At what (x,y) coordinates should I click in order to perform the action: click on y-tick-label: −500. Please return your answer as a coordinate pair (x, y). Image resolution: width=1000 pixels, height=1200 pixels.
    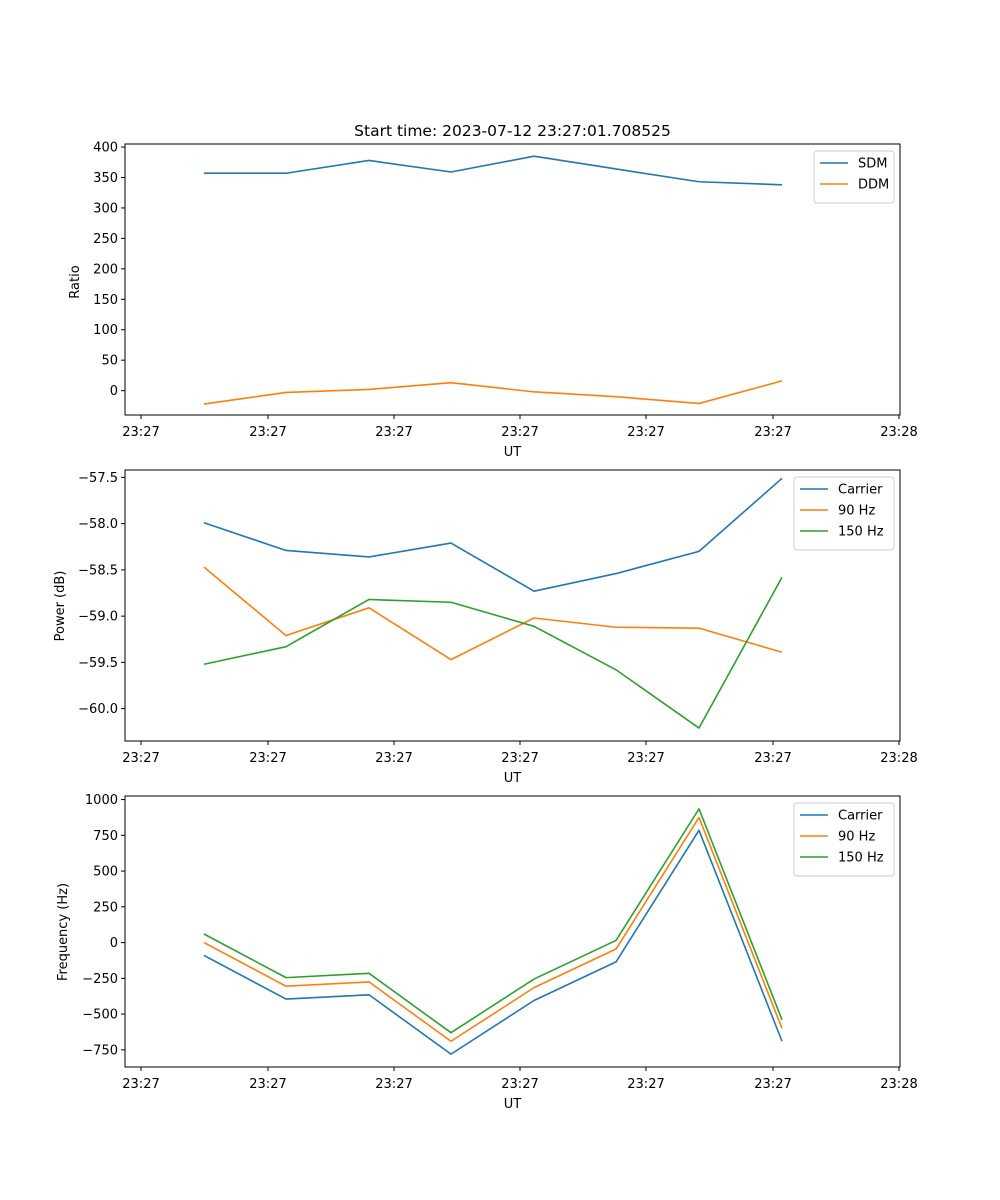
    Looking at the image, I should click on (100, 1015).